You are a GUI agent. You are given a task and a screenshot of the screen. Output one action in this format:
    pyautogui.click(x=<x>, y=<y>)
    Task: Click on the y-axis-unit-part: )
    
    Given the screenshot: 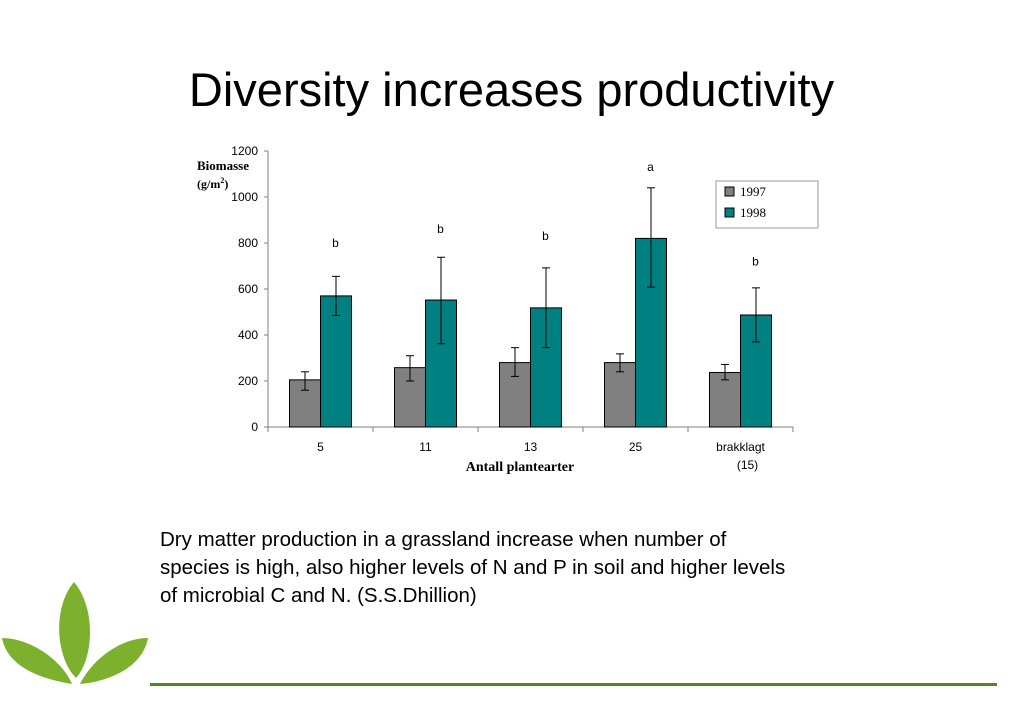 What is the action you would take?
    pyautogui.click(x=226, y=184)
    